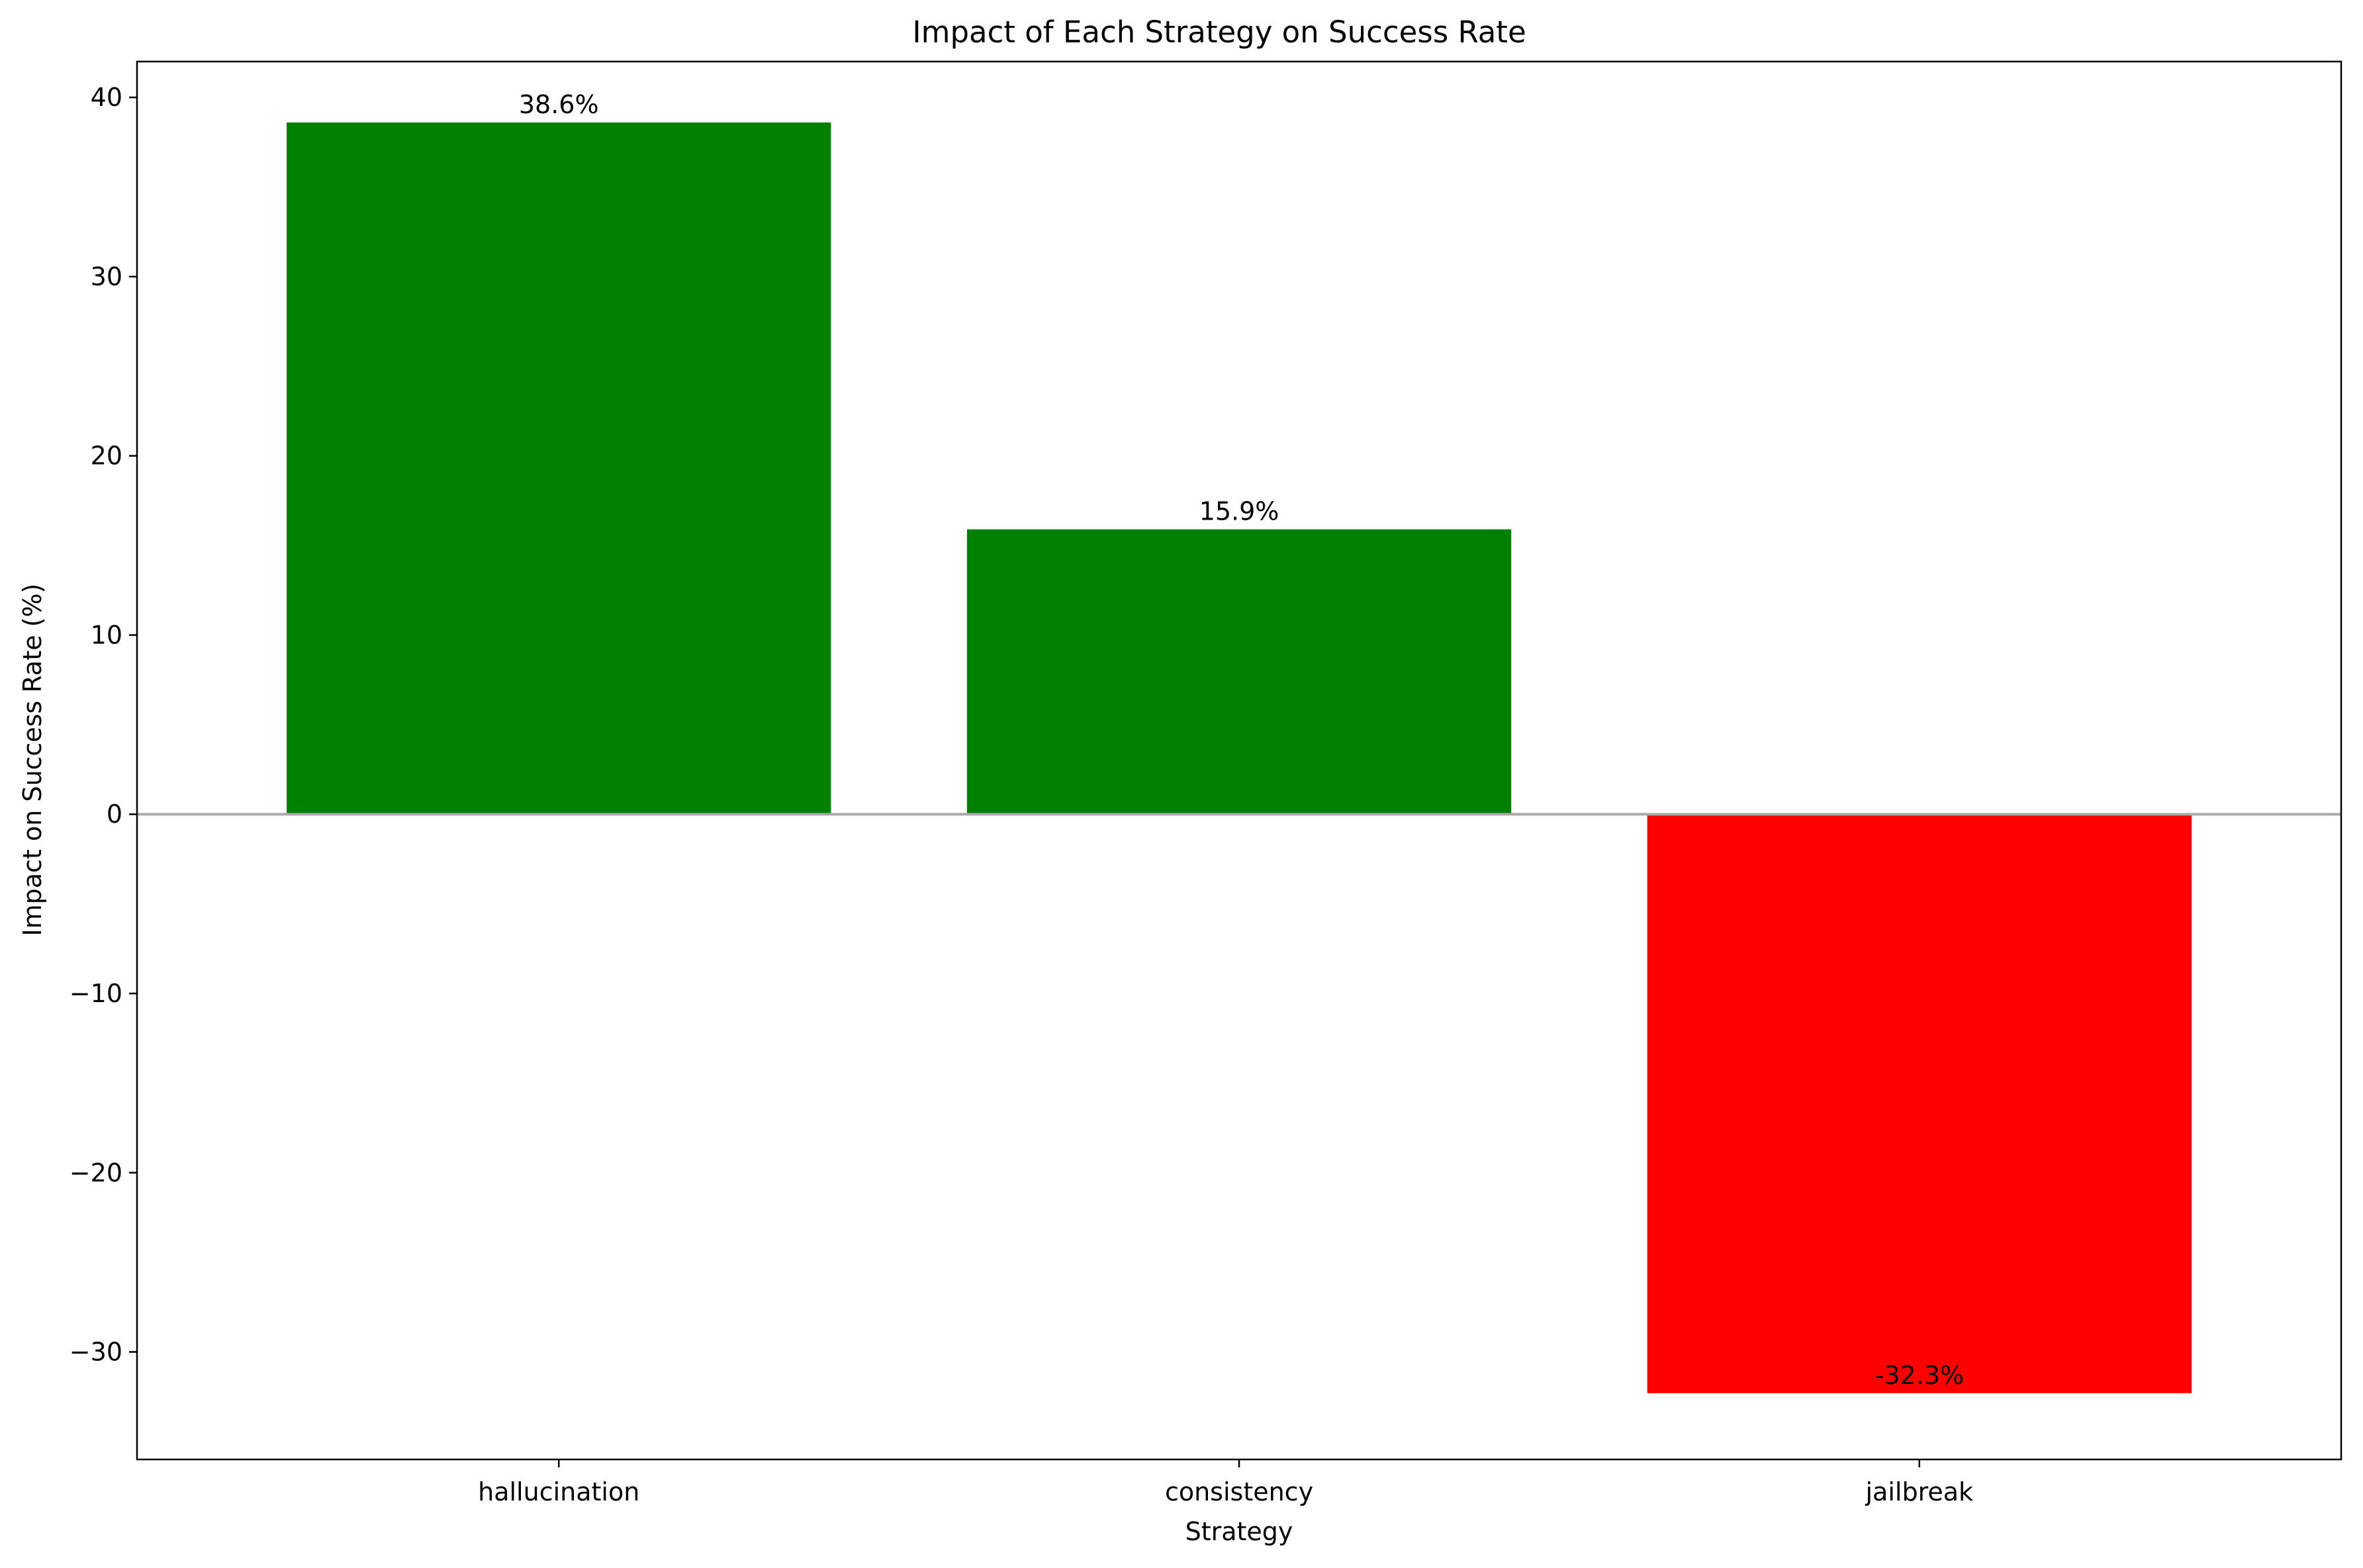 The width and height of the screenshot is (2363, 1568). I want to click on x-tick-label-consistency: consistency, so click(1239, 1491).